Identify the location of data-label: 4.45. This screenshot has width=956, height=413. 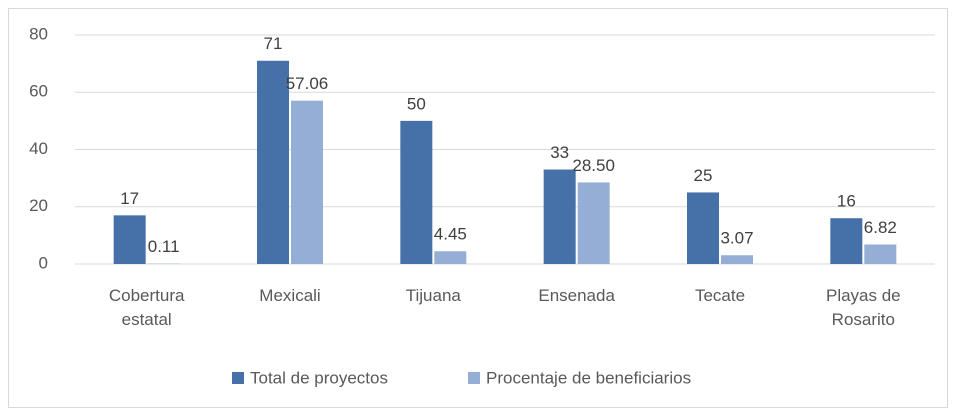
(450, 234).